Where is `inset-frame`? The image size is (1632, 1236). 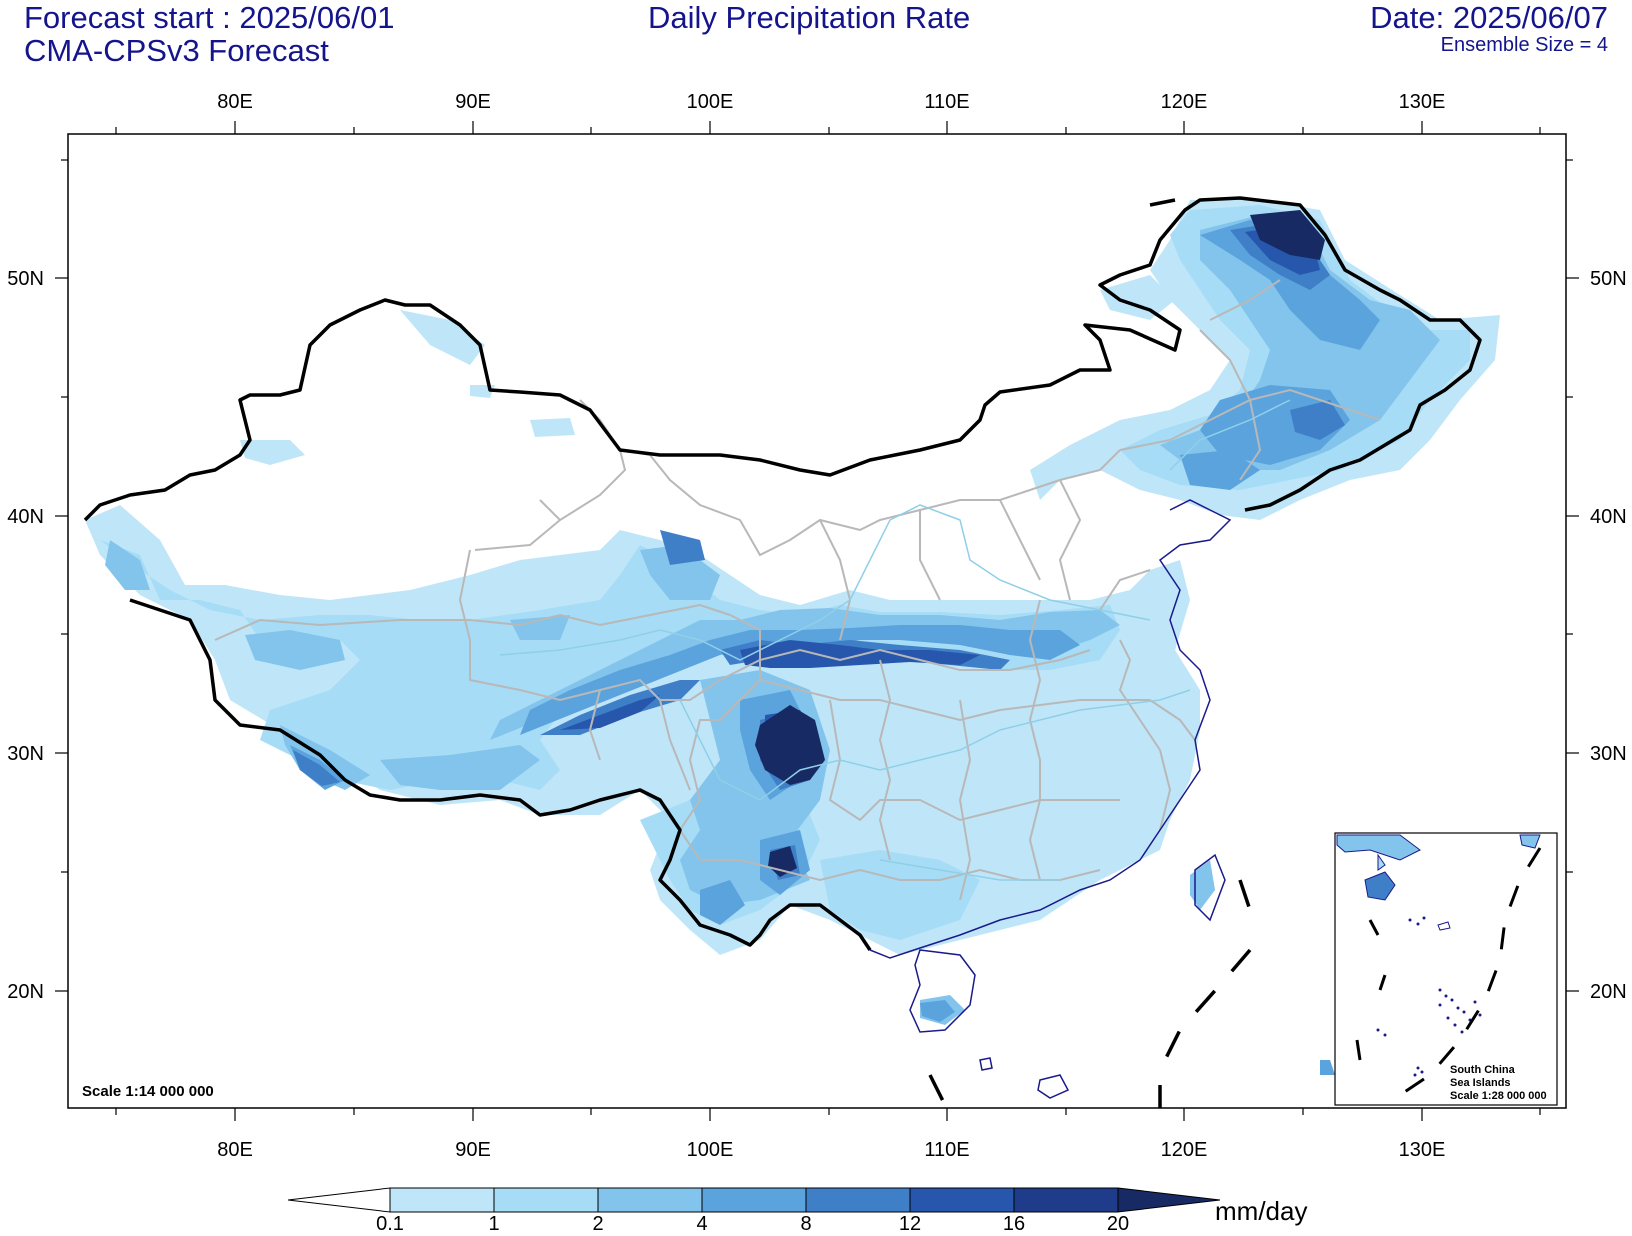
inset-frame is located at coordinates (1446, 969).